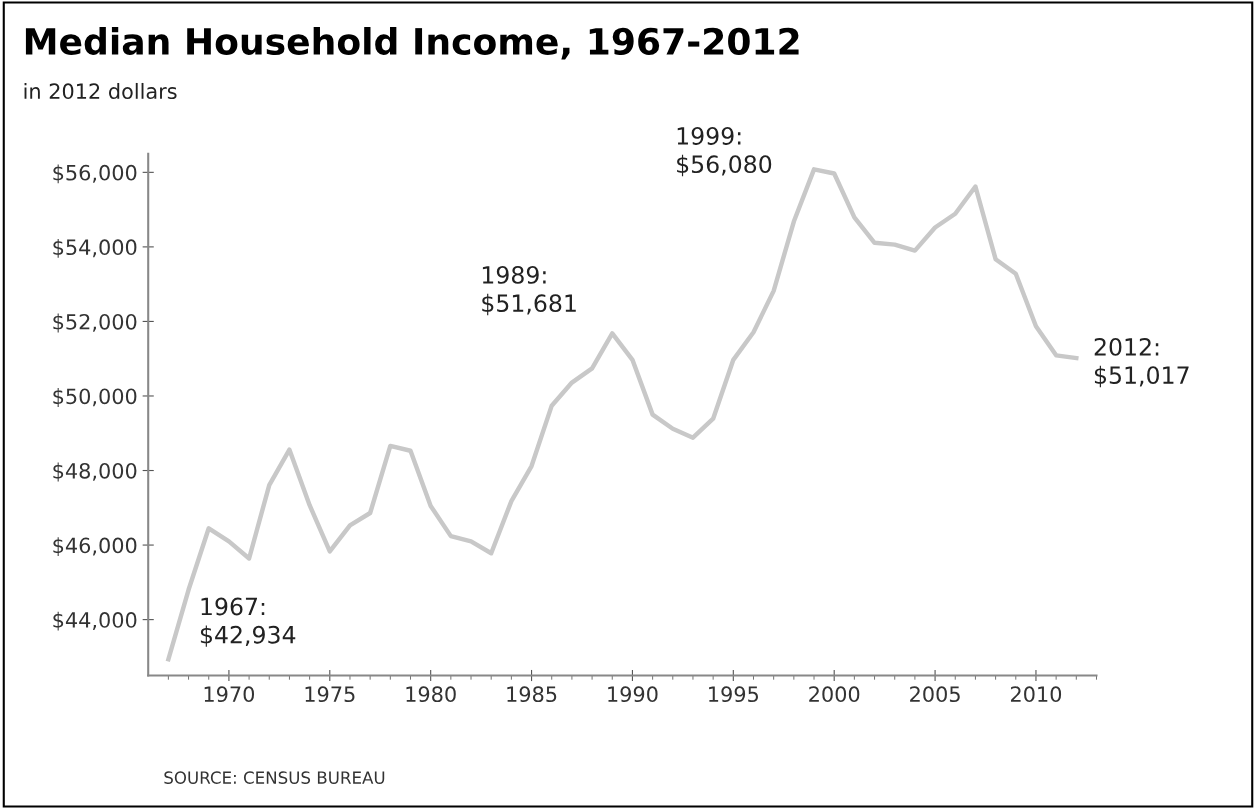 This screenshot has height=809, width=1256. I want to click on y-tick-label: $56,000, so click(95, 174).